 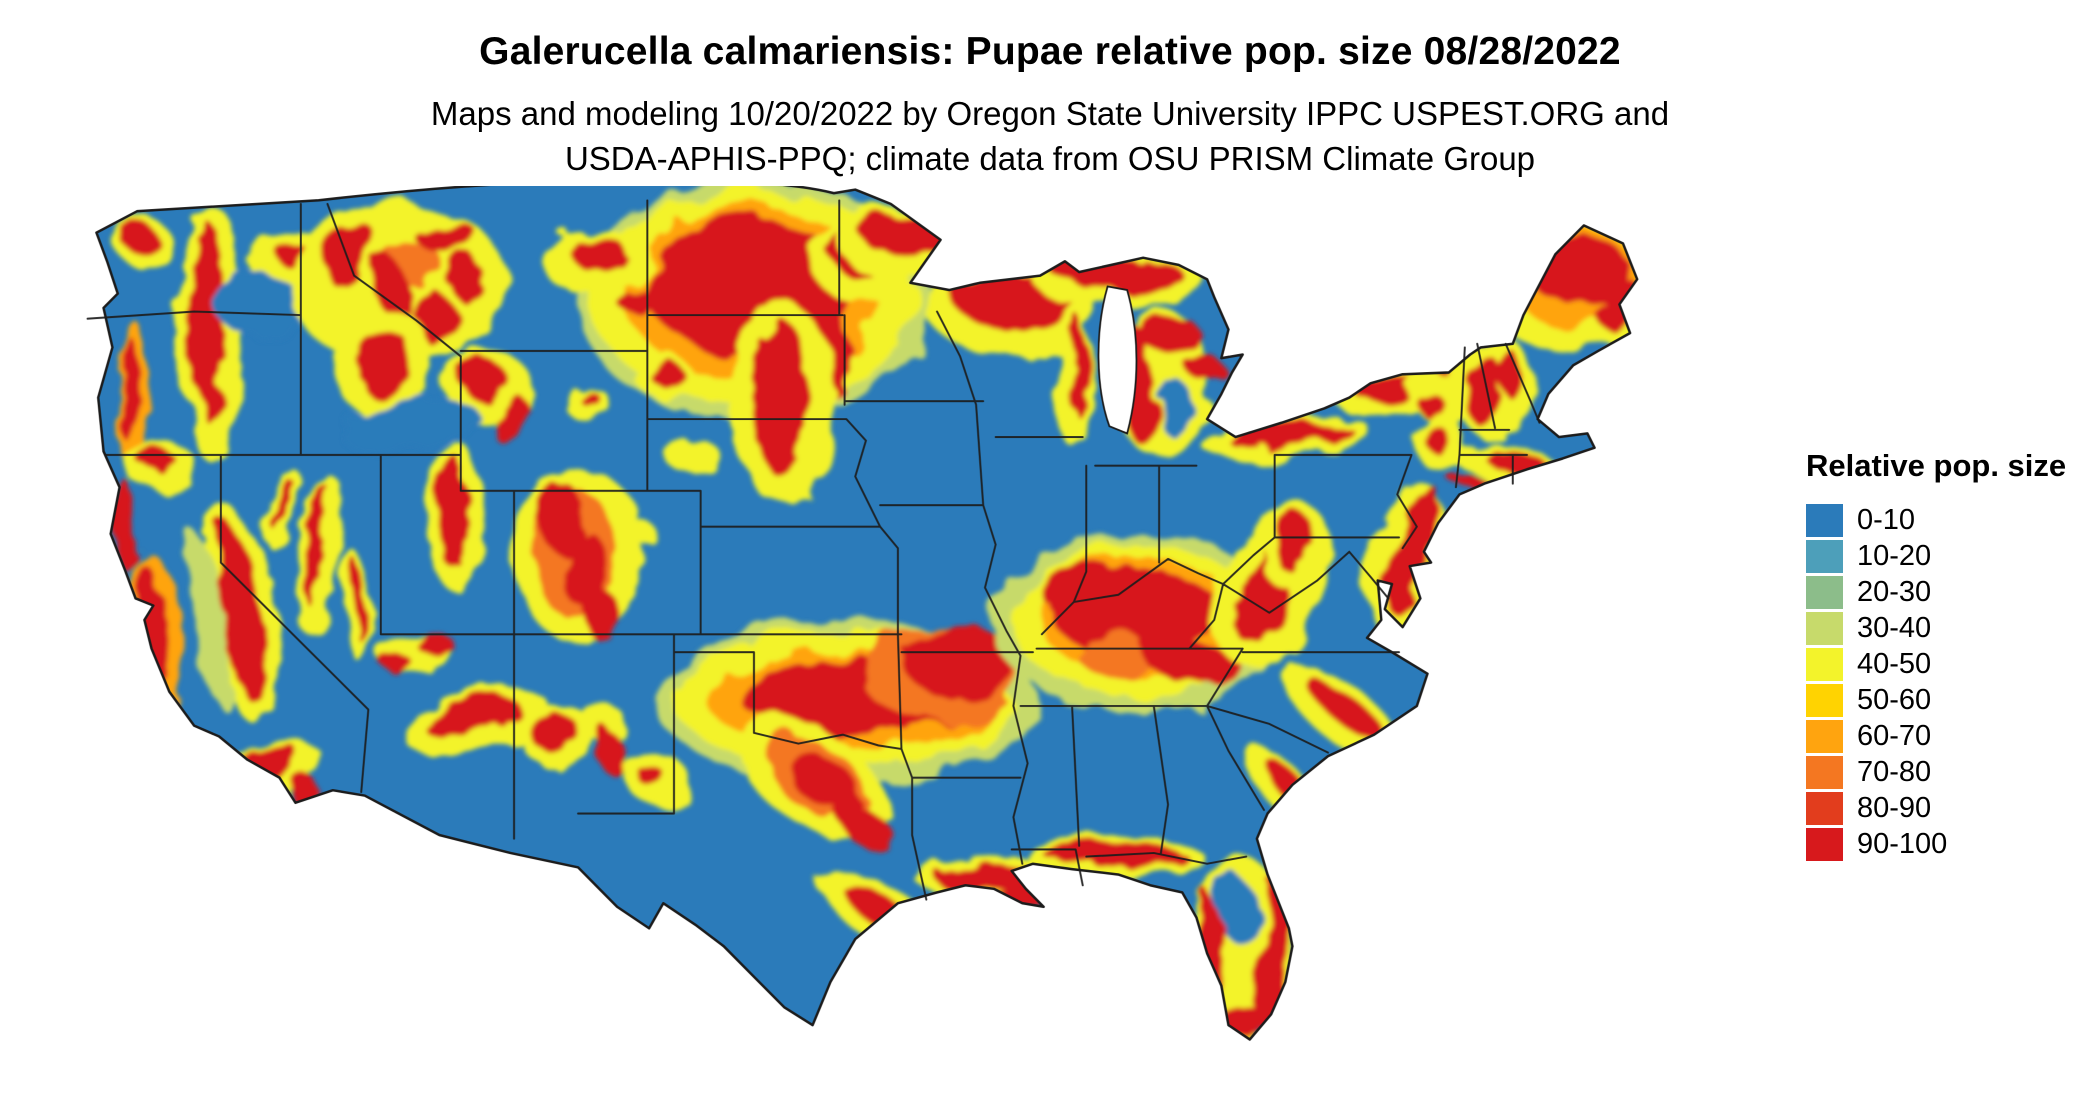 I want to click on legend-item-90-100: 90-100, so click(x=1936, y=844).